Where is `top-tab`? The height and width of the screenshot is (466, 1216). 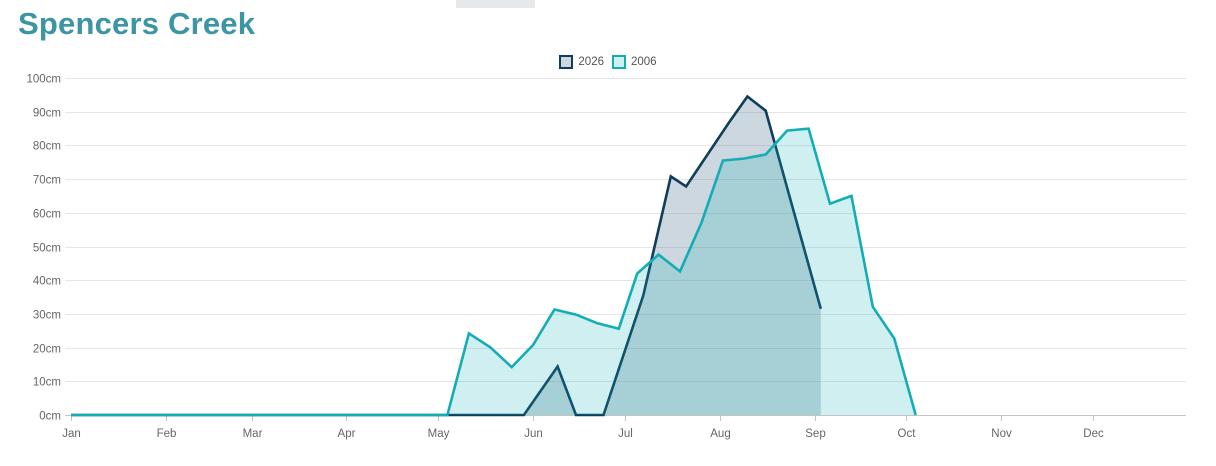
top-tab is located at coordinates (495, 4).